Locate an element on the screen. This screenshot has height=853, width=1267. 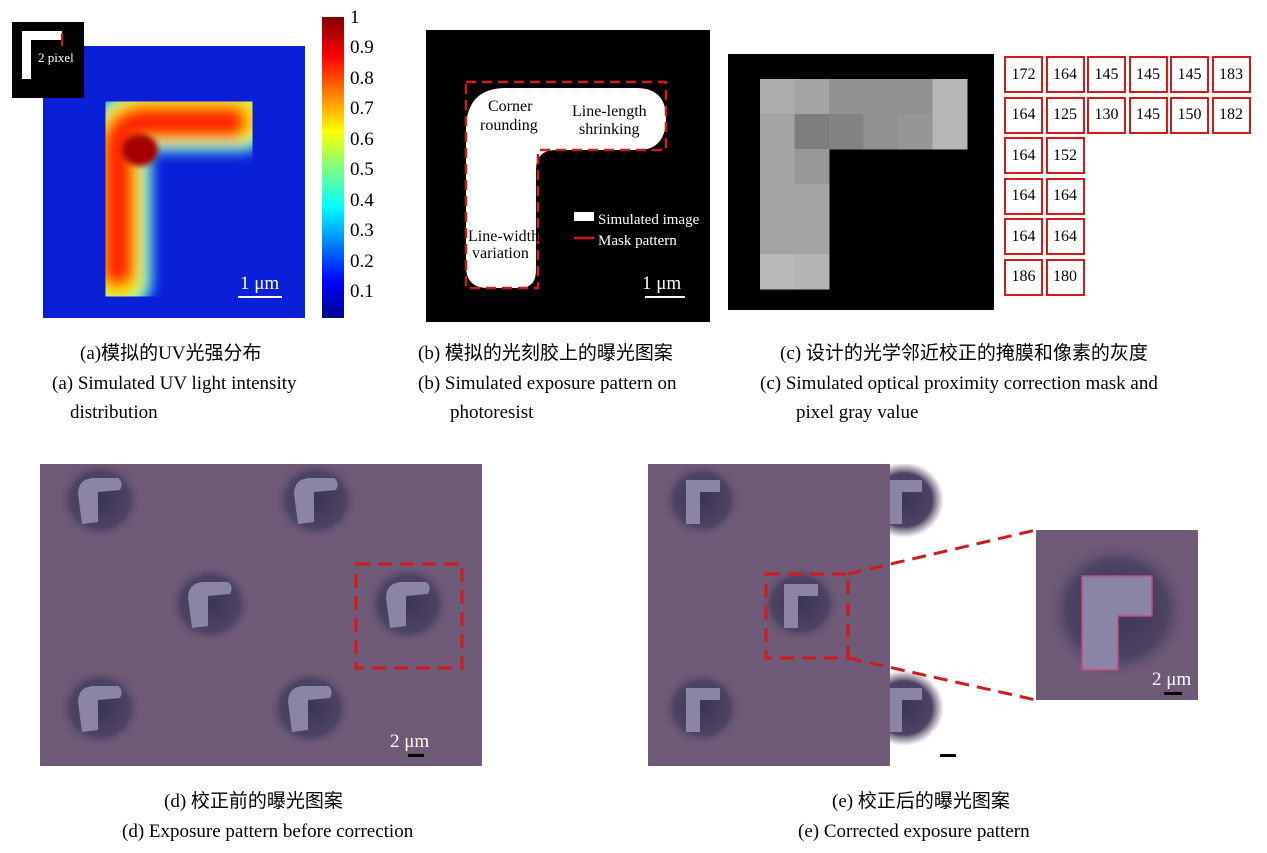
panel-a-caption-en-1: (a) Simulated UV light intensity is located at coordinates (174, 383).